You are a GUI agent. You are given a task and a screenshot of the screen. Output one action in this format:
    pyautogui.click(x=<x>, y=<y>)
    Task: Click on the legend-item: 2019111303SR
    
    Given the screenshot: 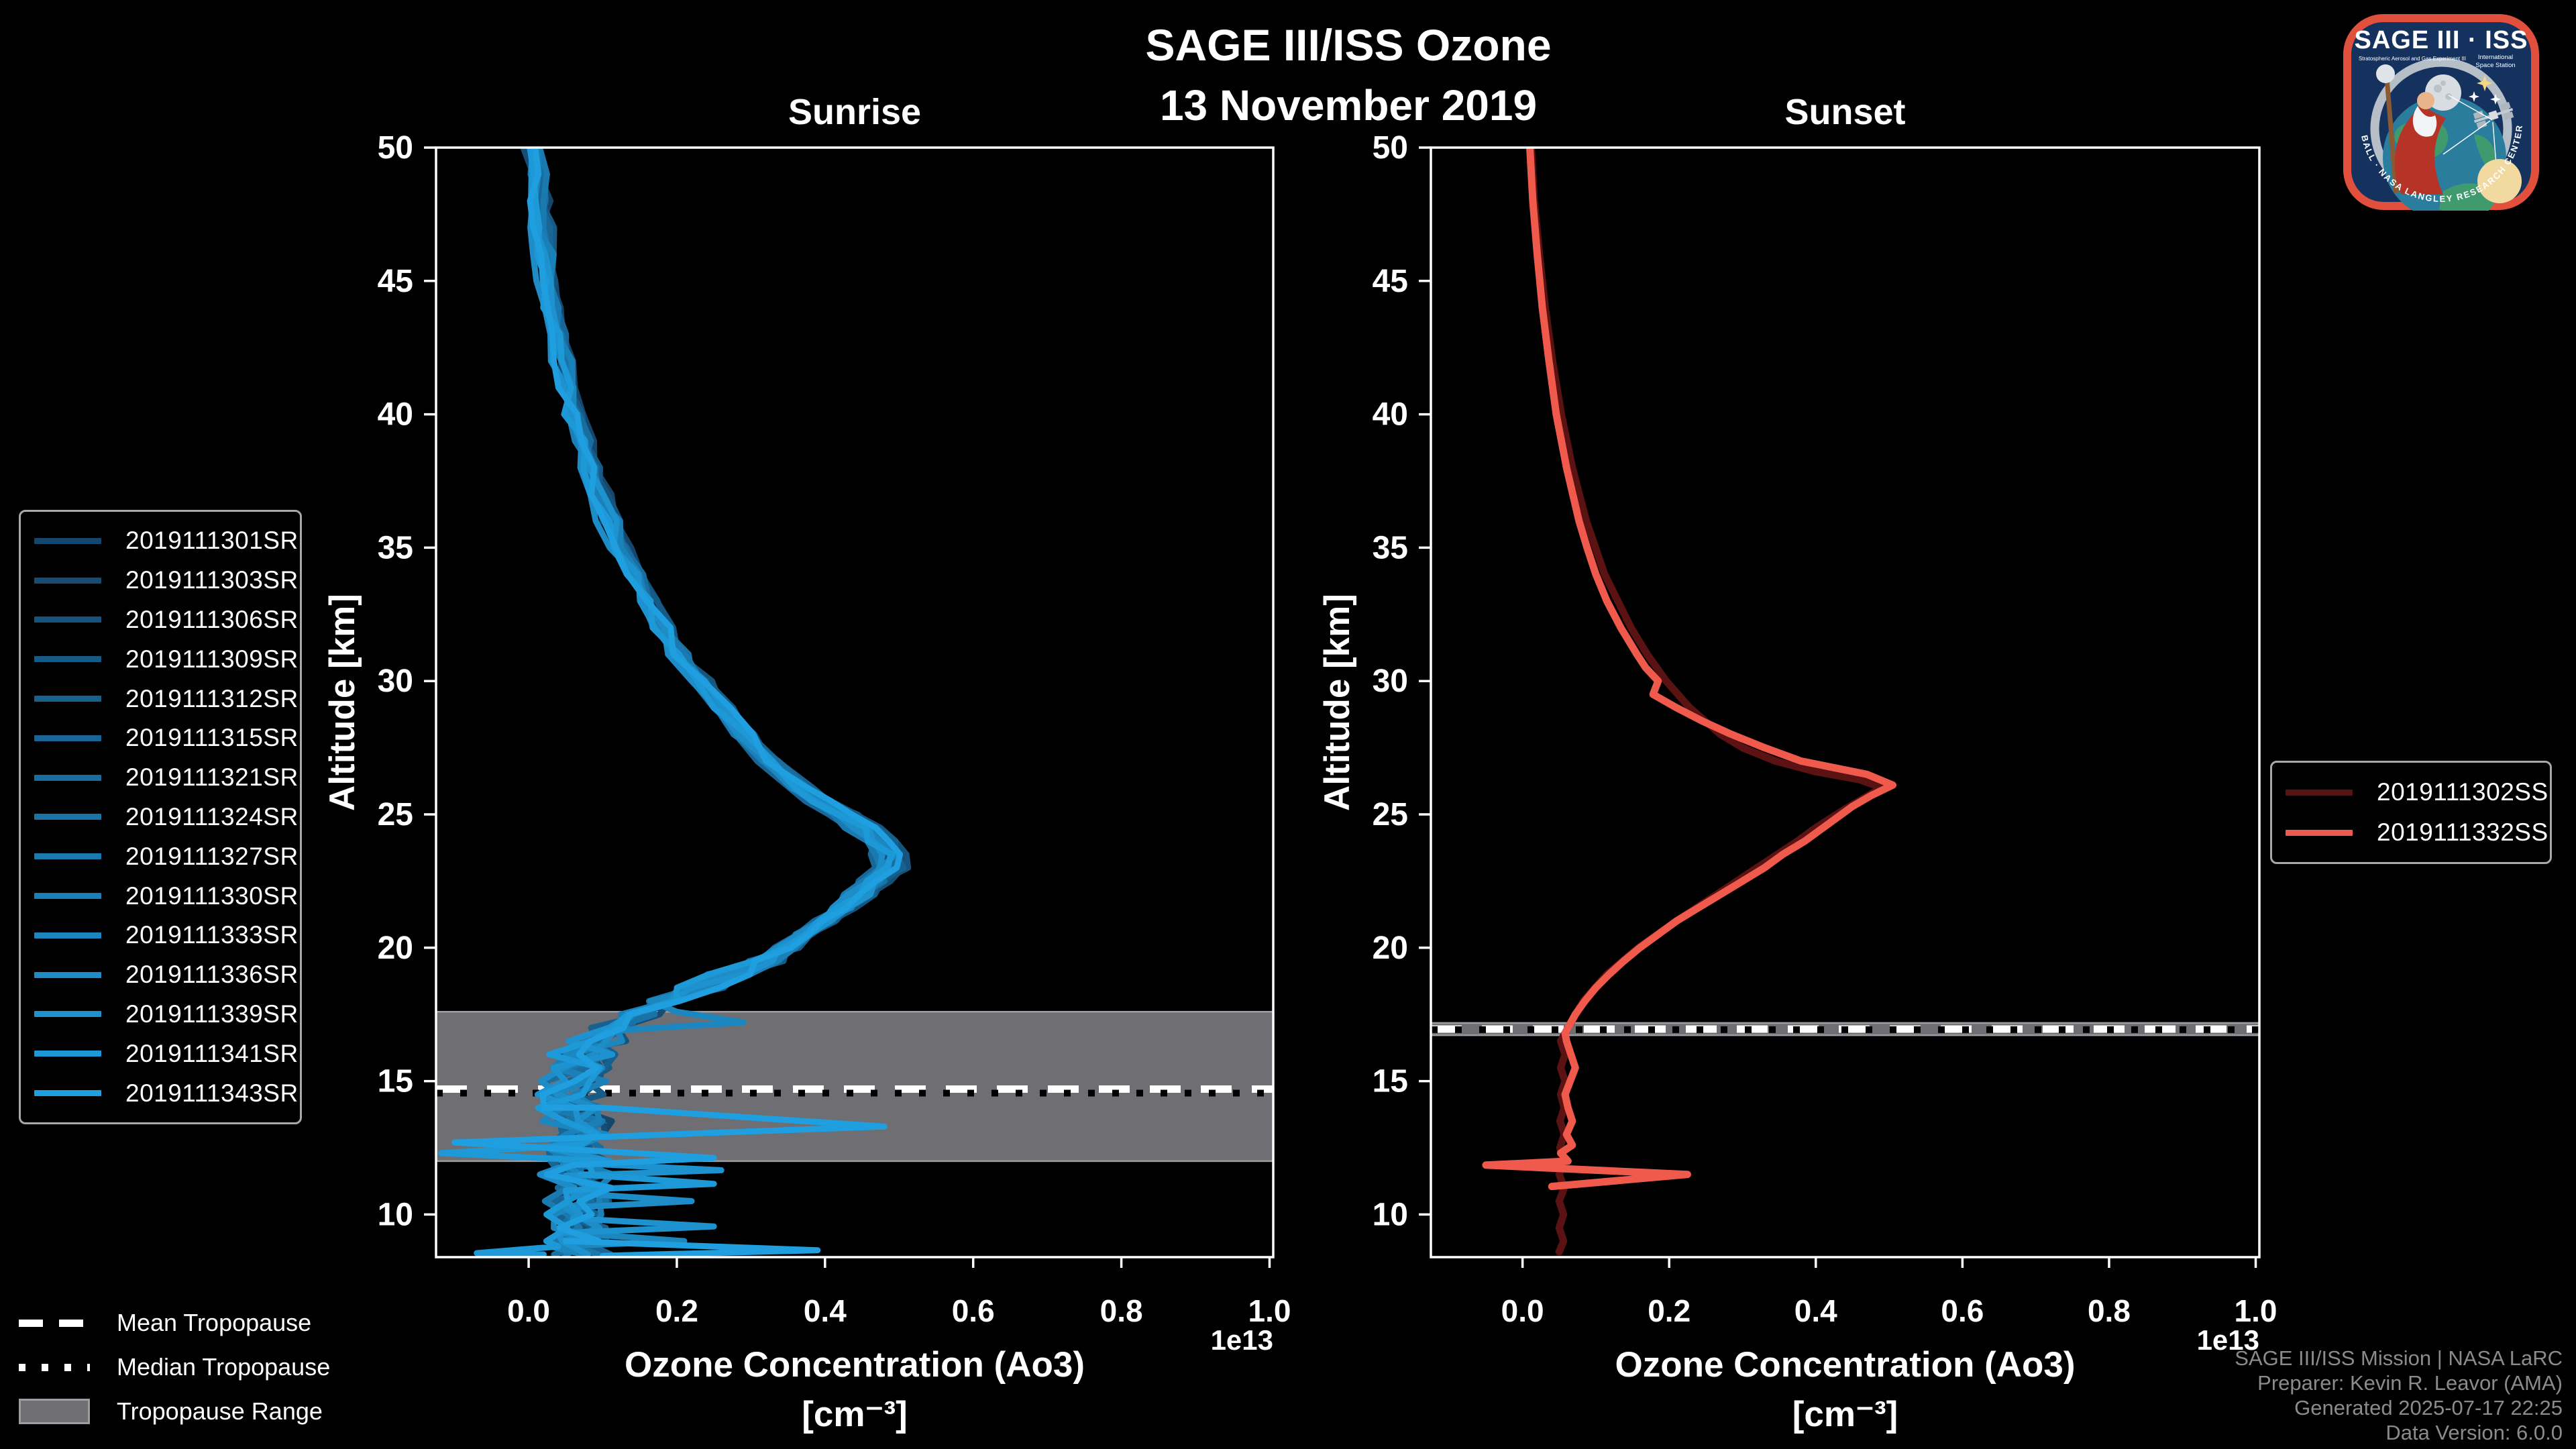 What is the action you would take?
    pyautogui.click(x=166, y=580)
    